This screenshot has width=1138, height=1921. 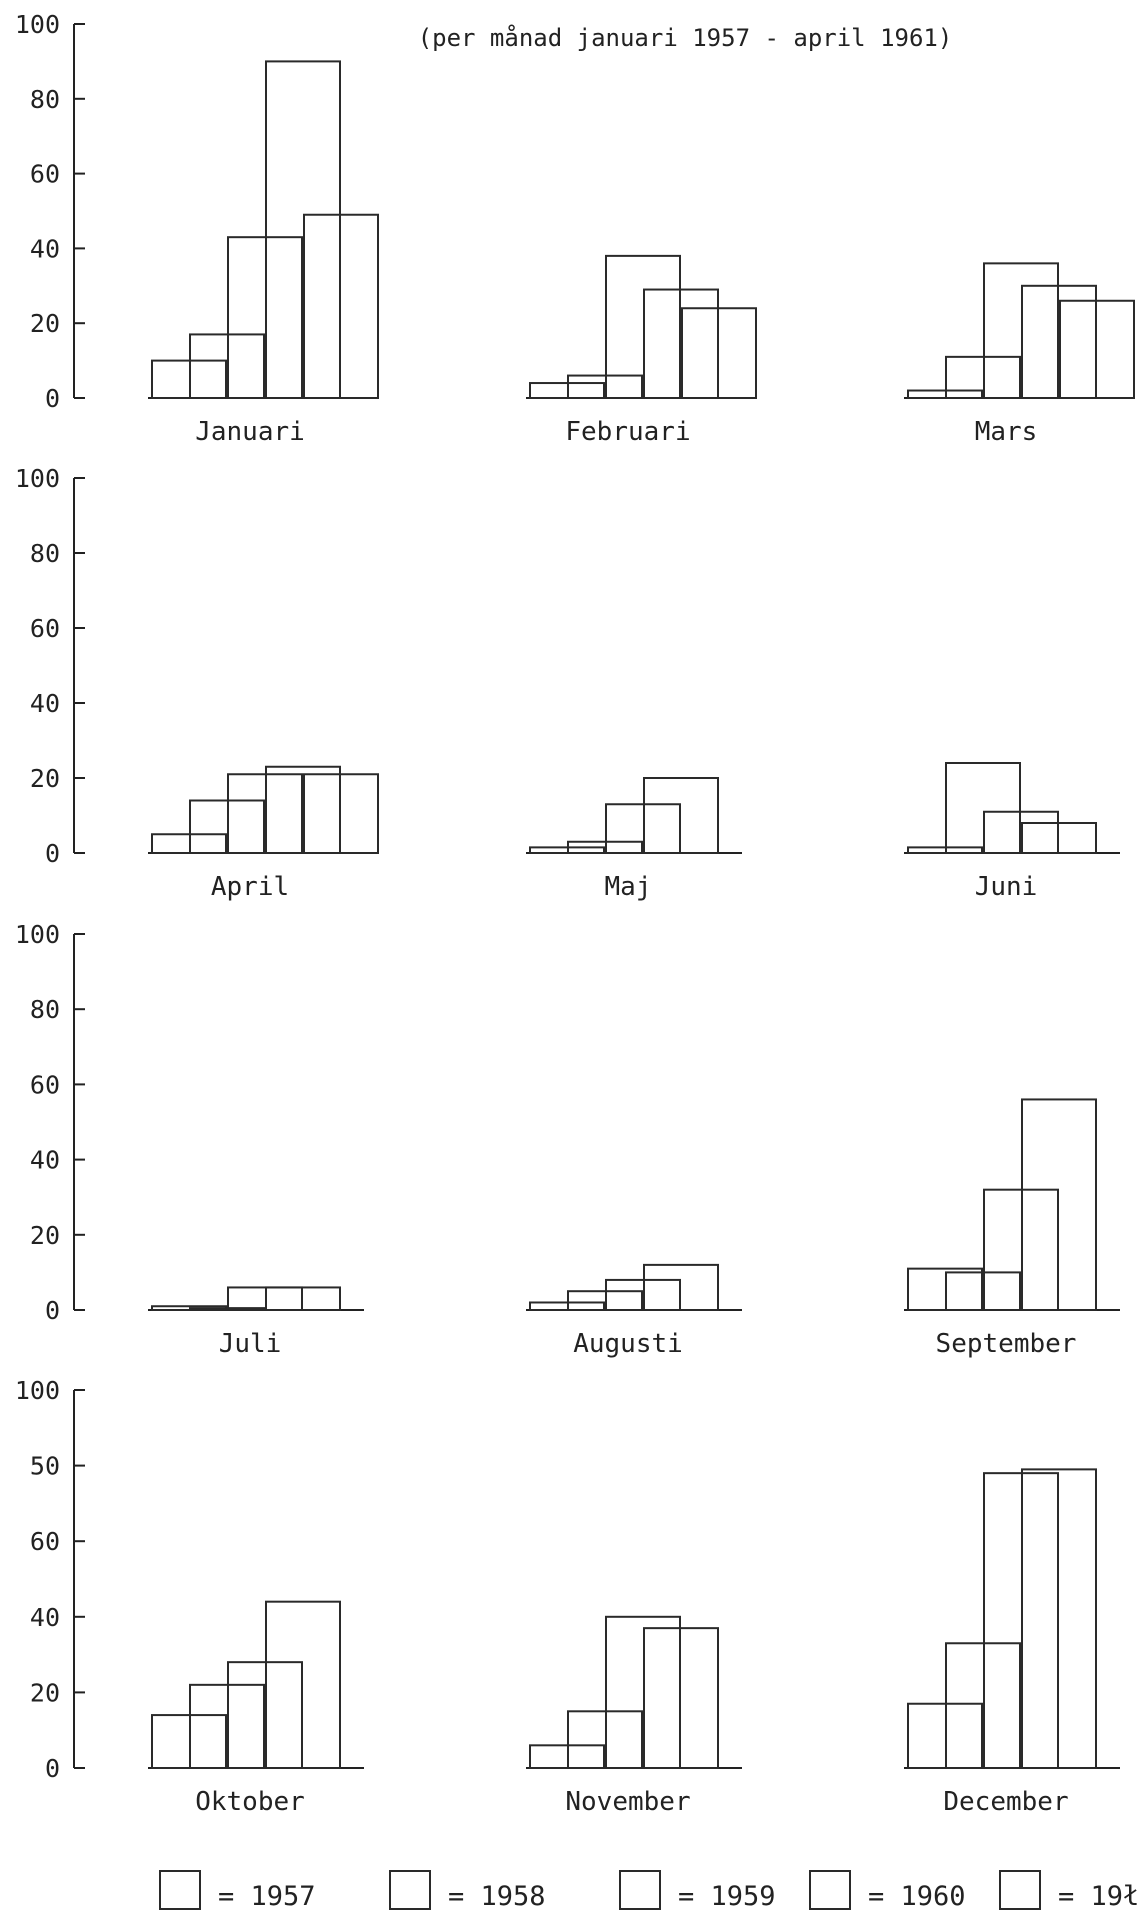 I want to click on month-label: Juli, so click(x=250, y=1344).